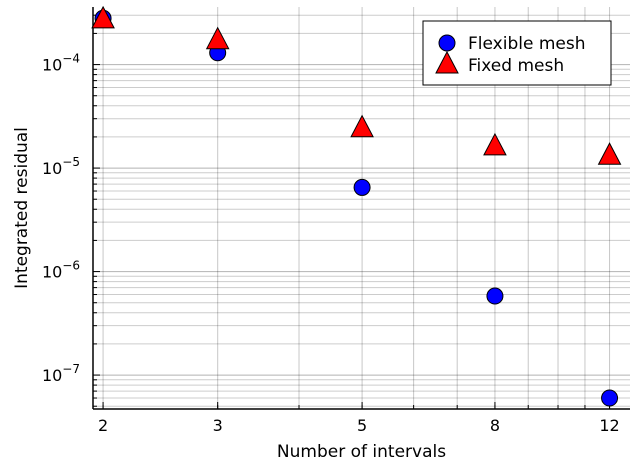 The width and height of the screenshot is (642, 464). I want to click on legend-marker-flexible-mesh, so click(447, 43).